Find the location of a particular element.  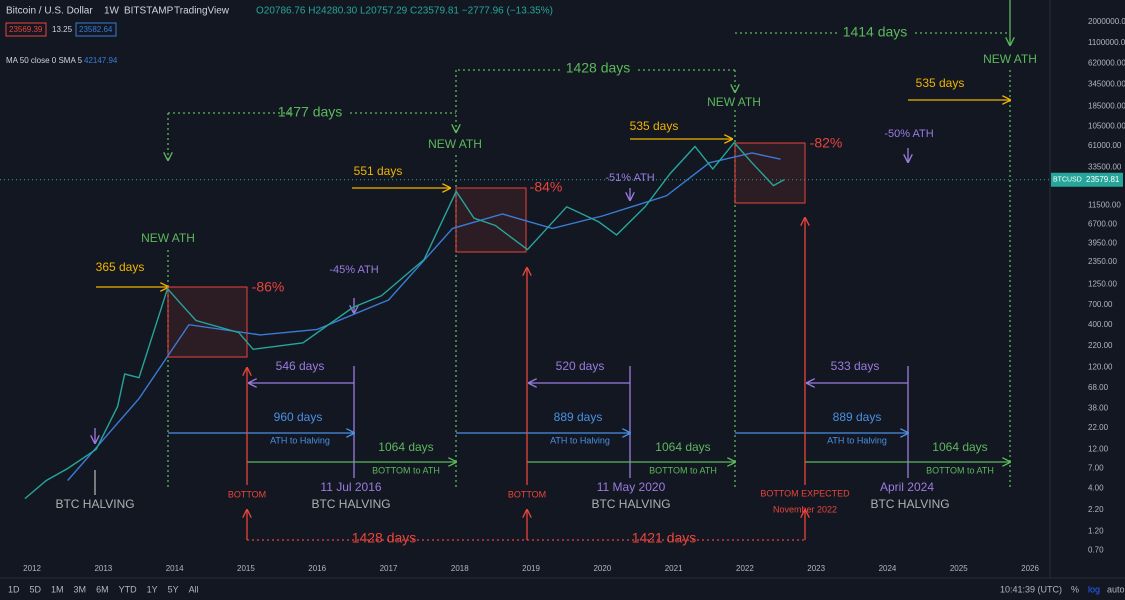

annotation: 1428 days is located at coordinates (384, 538).